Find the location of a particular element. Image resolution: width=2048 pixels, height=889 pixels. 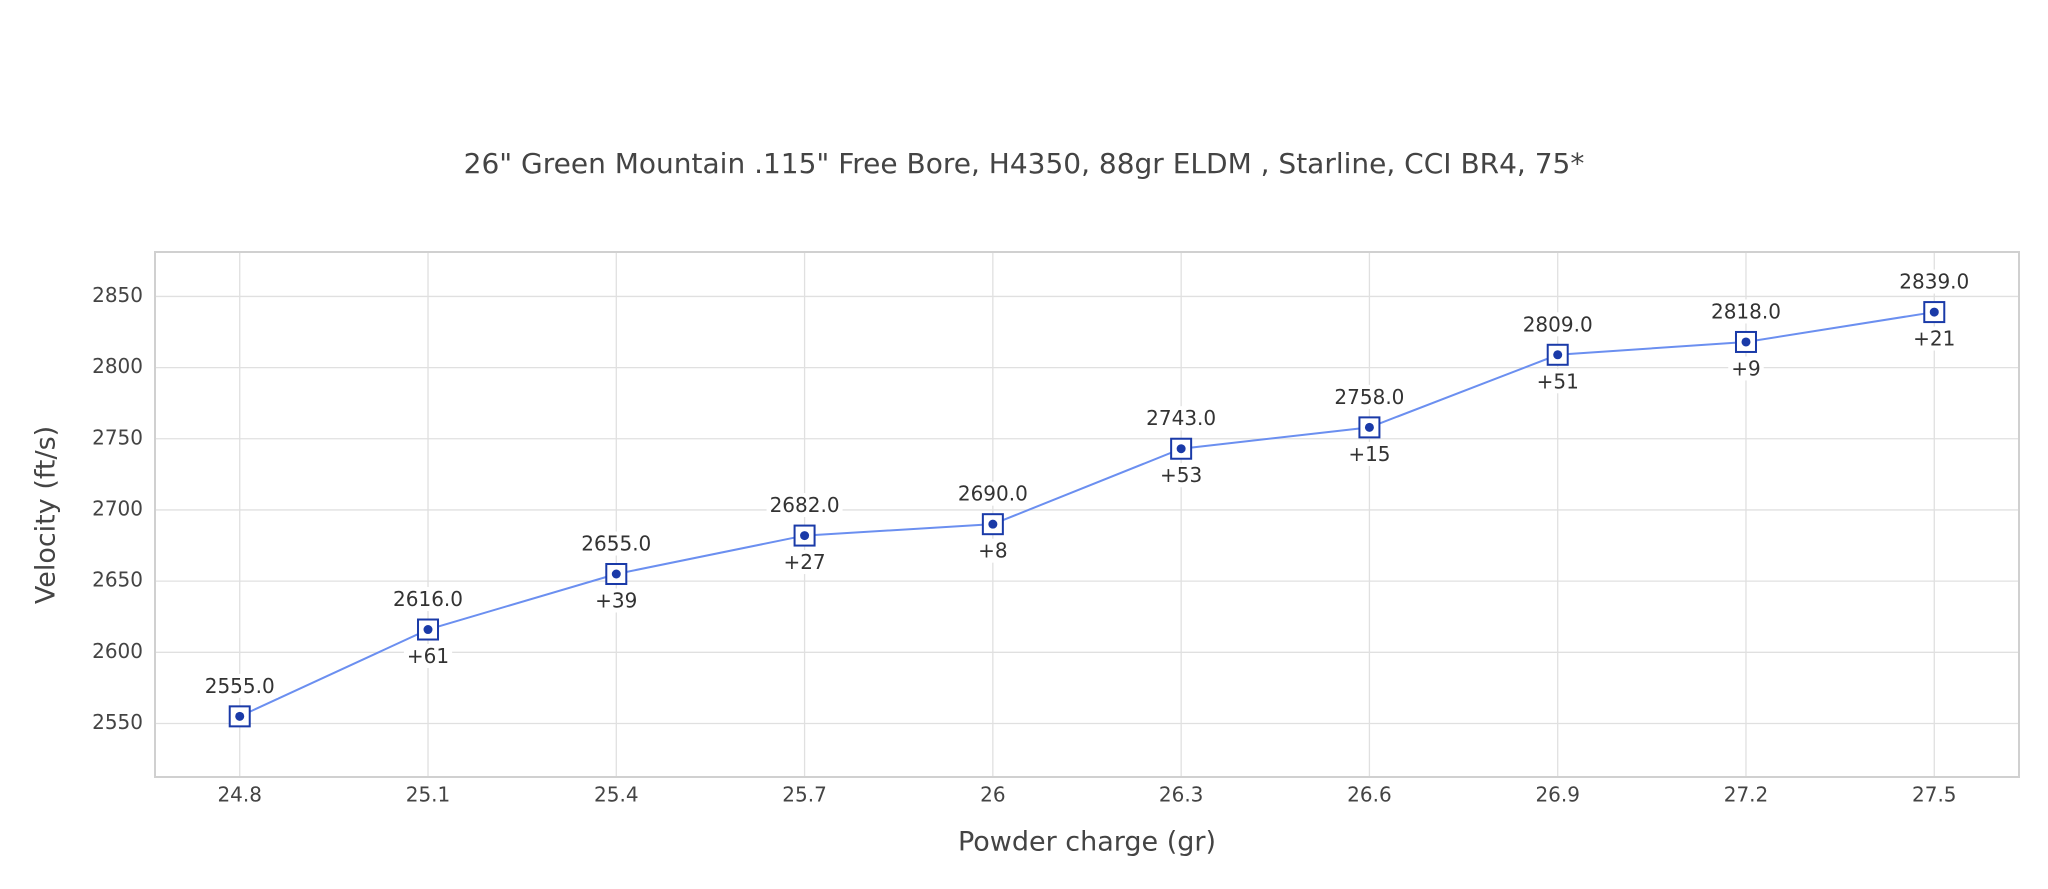

value-label: 2690.0 is located at coordinates (993, 494).